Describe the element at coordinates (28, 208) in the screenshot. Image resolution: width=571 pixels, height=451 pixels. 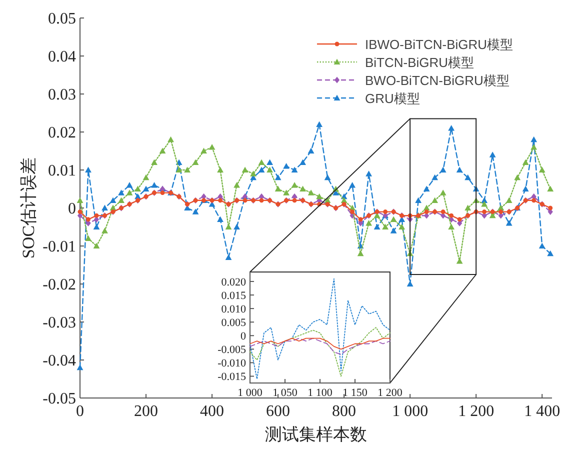
I see `y-axis-title: SOC估计误差` at that location.